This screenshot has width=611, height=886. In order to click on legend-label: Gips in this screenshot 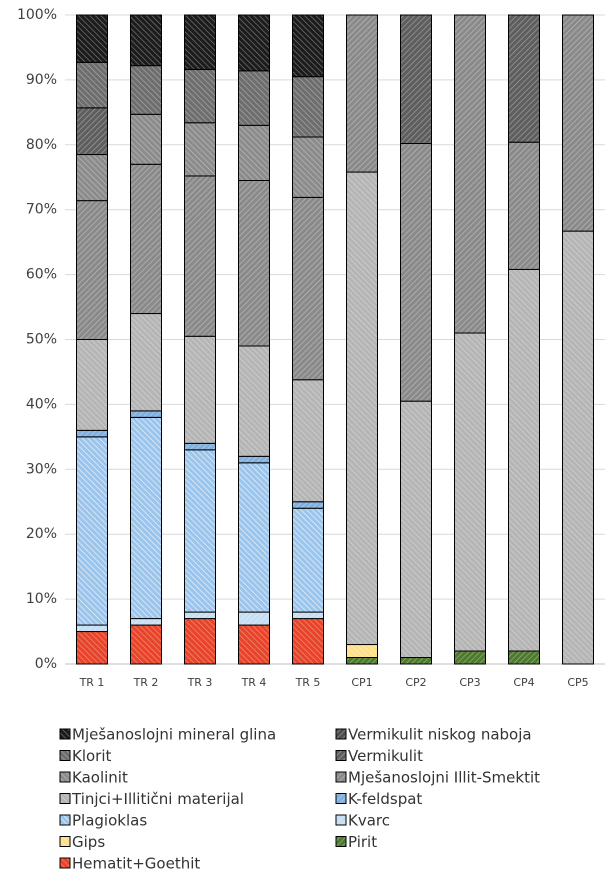, I will do `click(88, 842)`.